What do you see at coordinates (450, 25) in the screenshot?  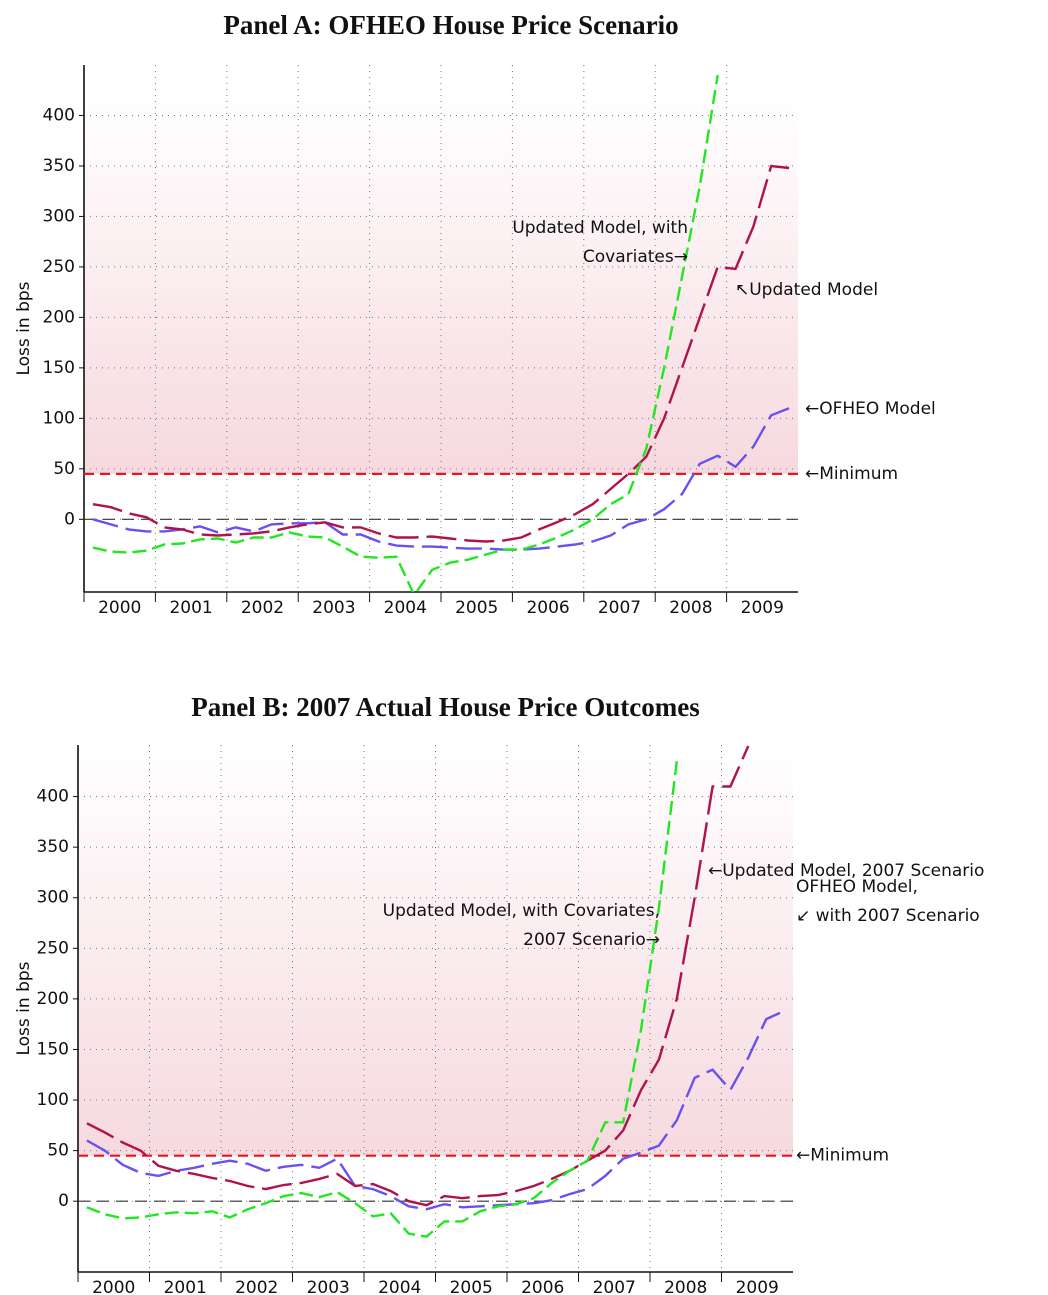 I see `chart-title: Panel A: OFHEO House Price Scenario` at bounding box center [450, 25].